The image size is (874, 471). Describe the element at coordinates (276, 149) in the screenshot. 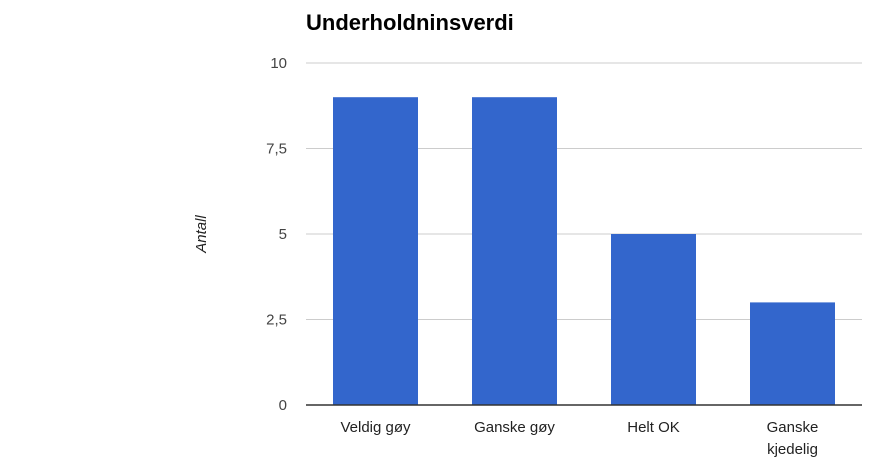

I see `y-tick-label: 7,5` at that location.